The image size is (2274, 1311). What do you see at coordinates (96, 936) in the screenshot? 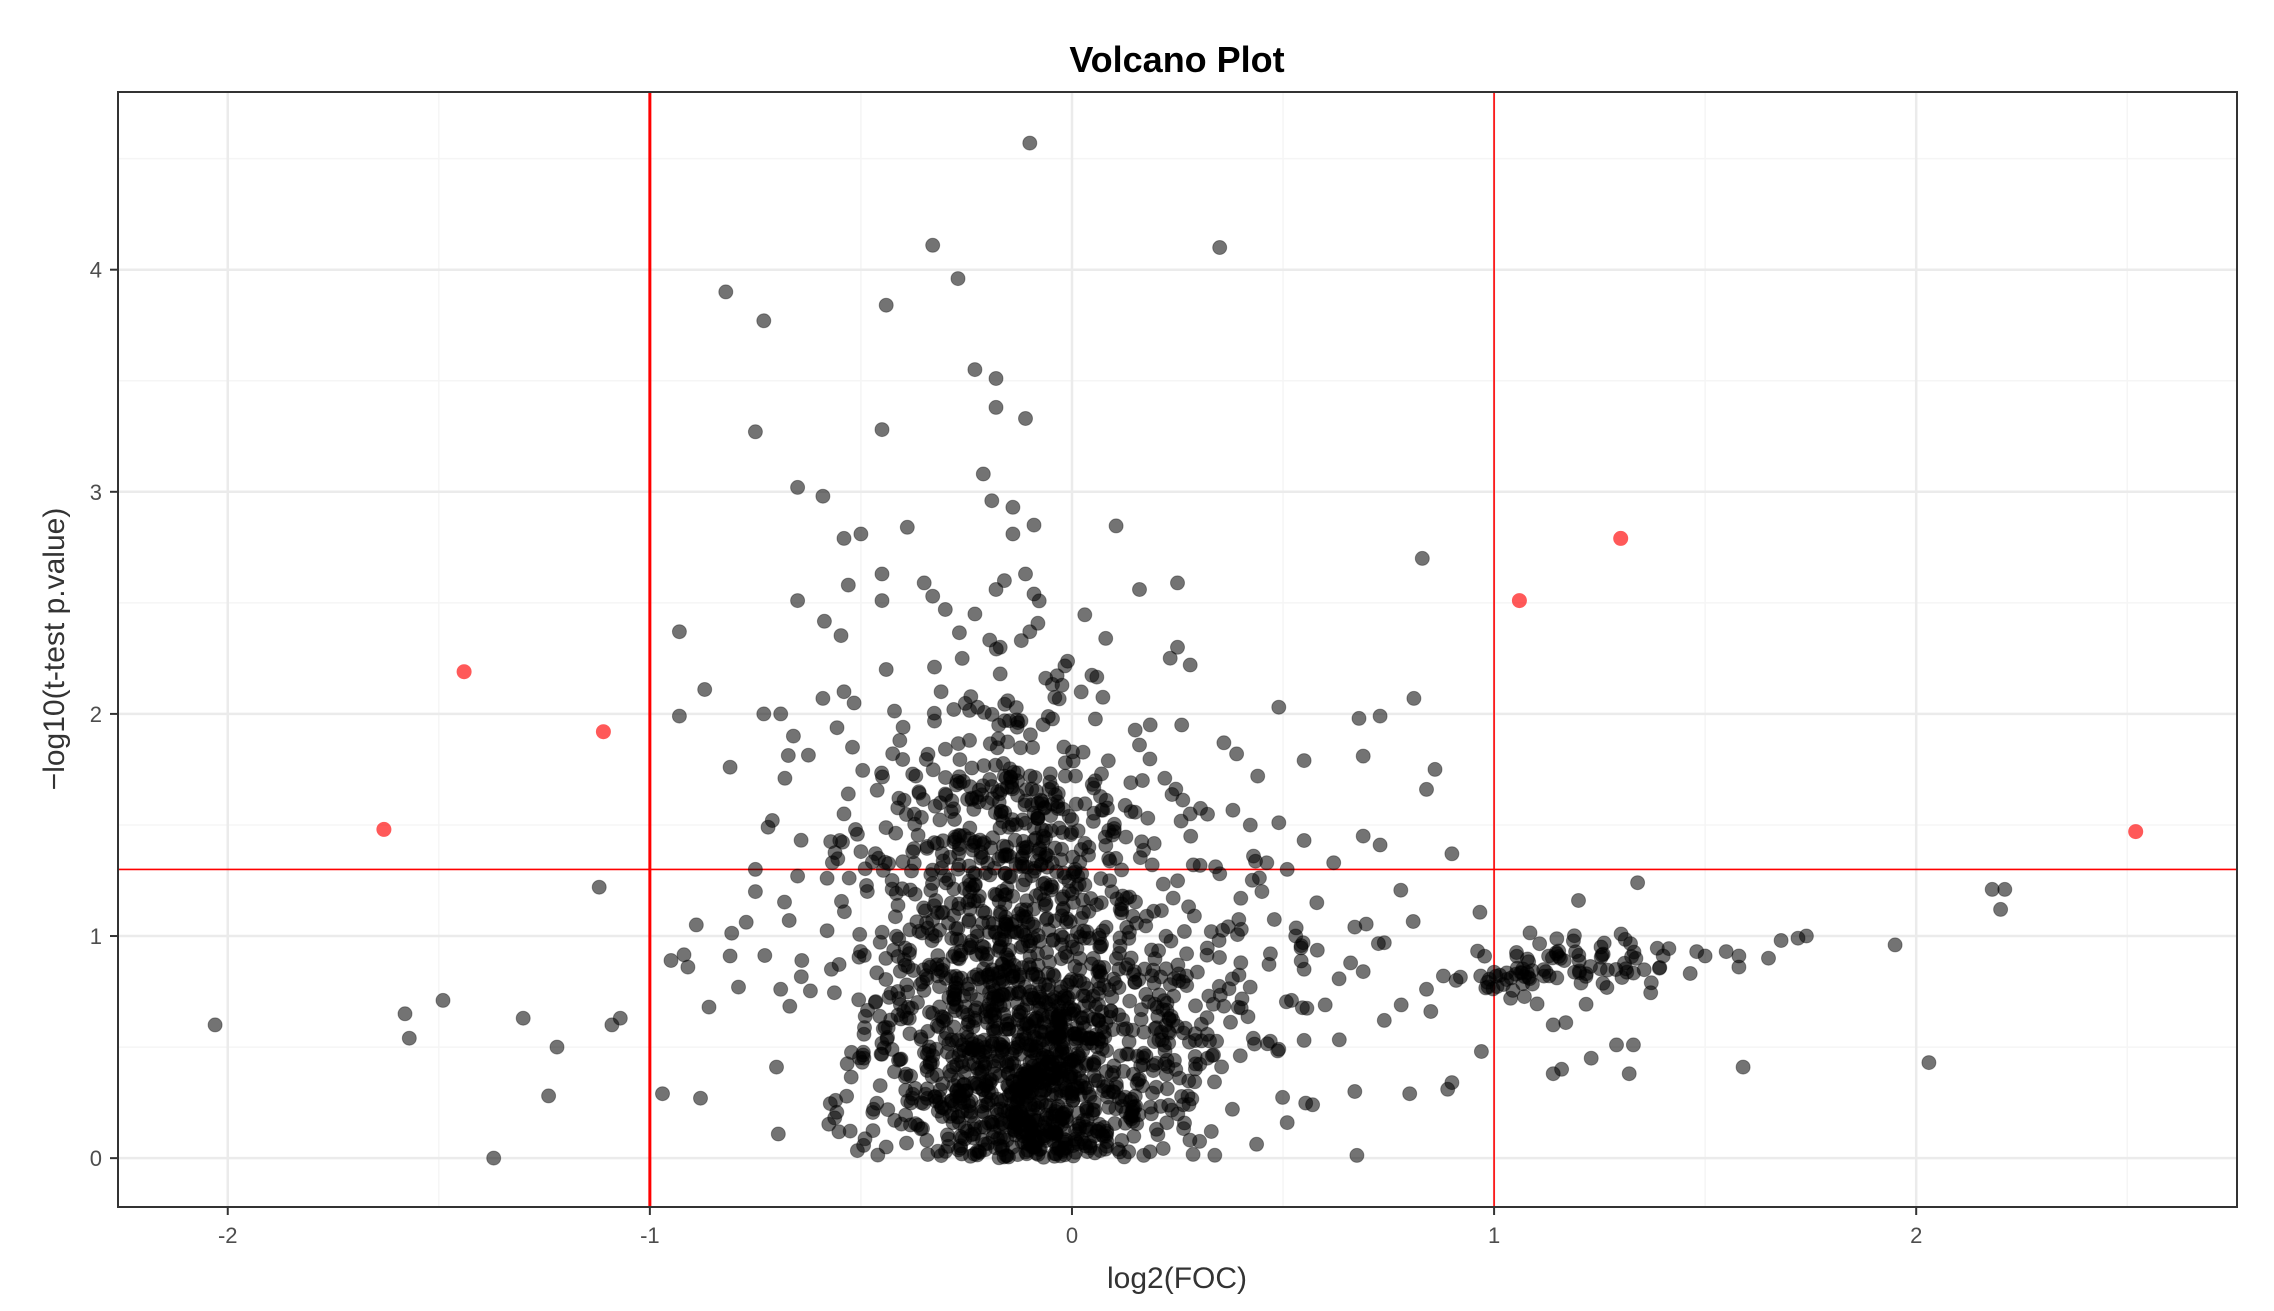
I see `y-tick-label: 1` at bounding box center [96, 936].